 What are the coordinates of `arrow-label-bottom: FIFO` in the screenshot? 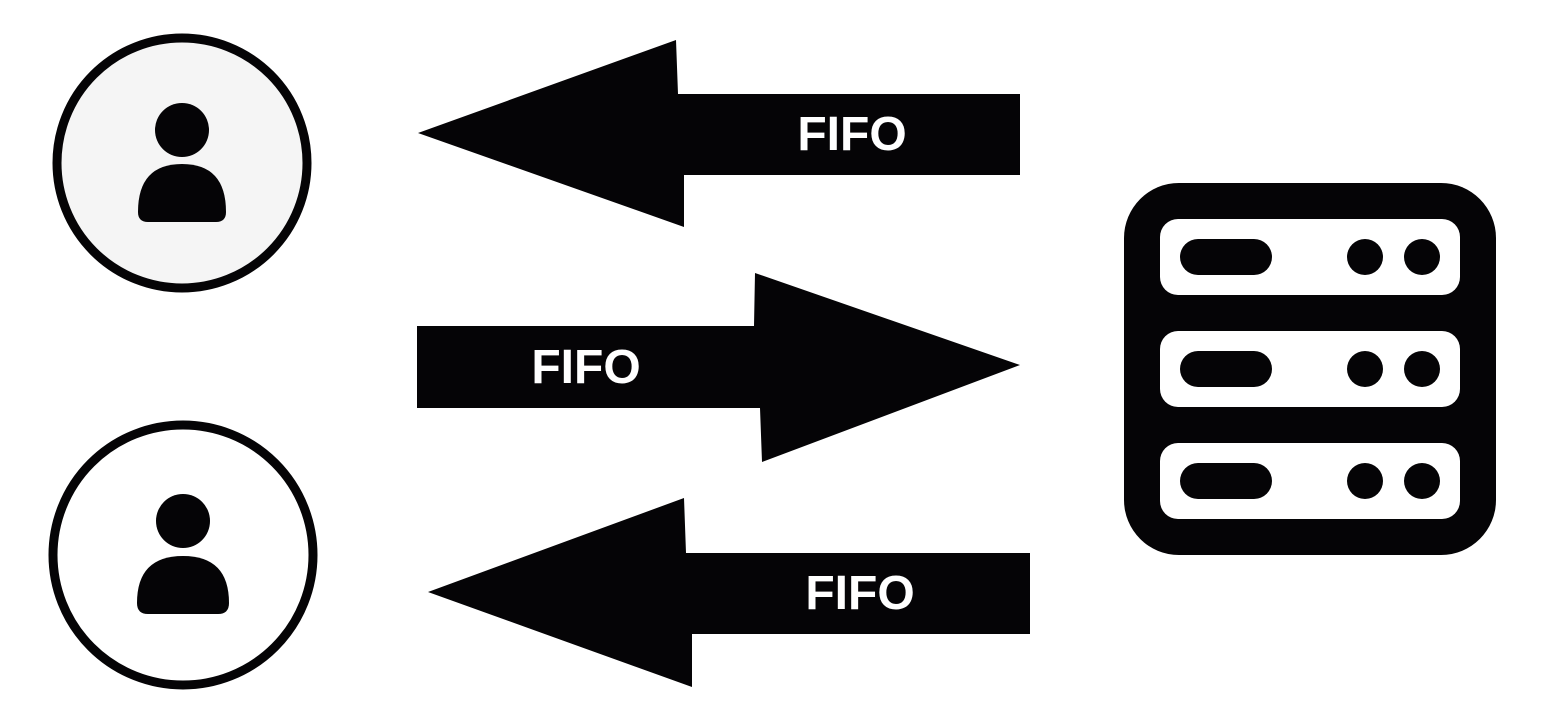 It's located at (859, 593).